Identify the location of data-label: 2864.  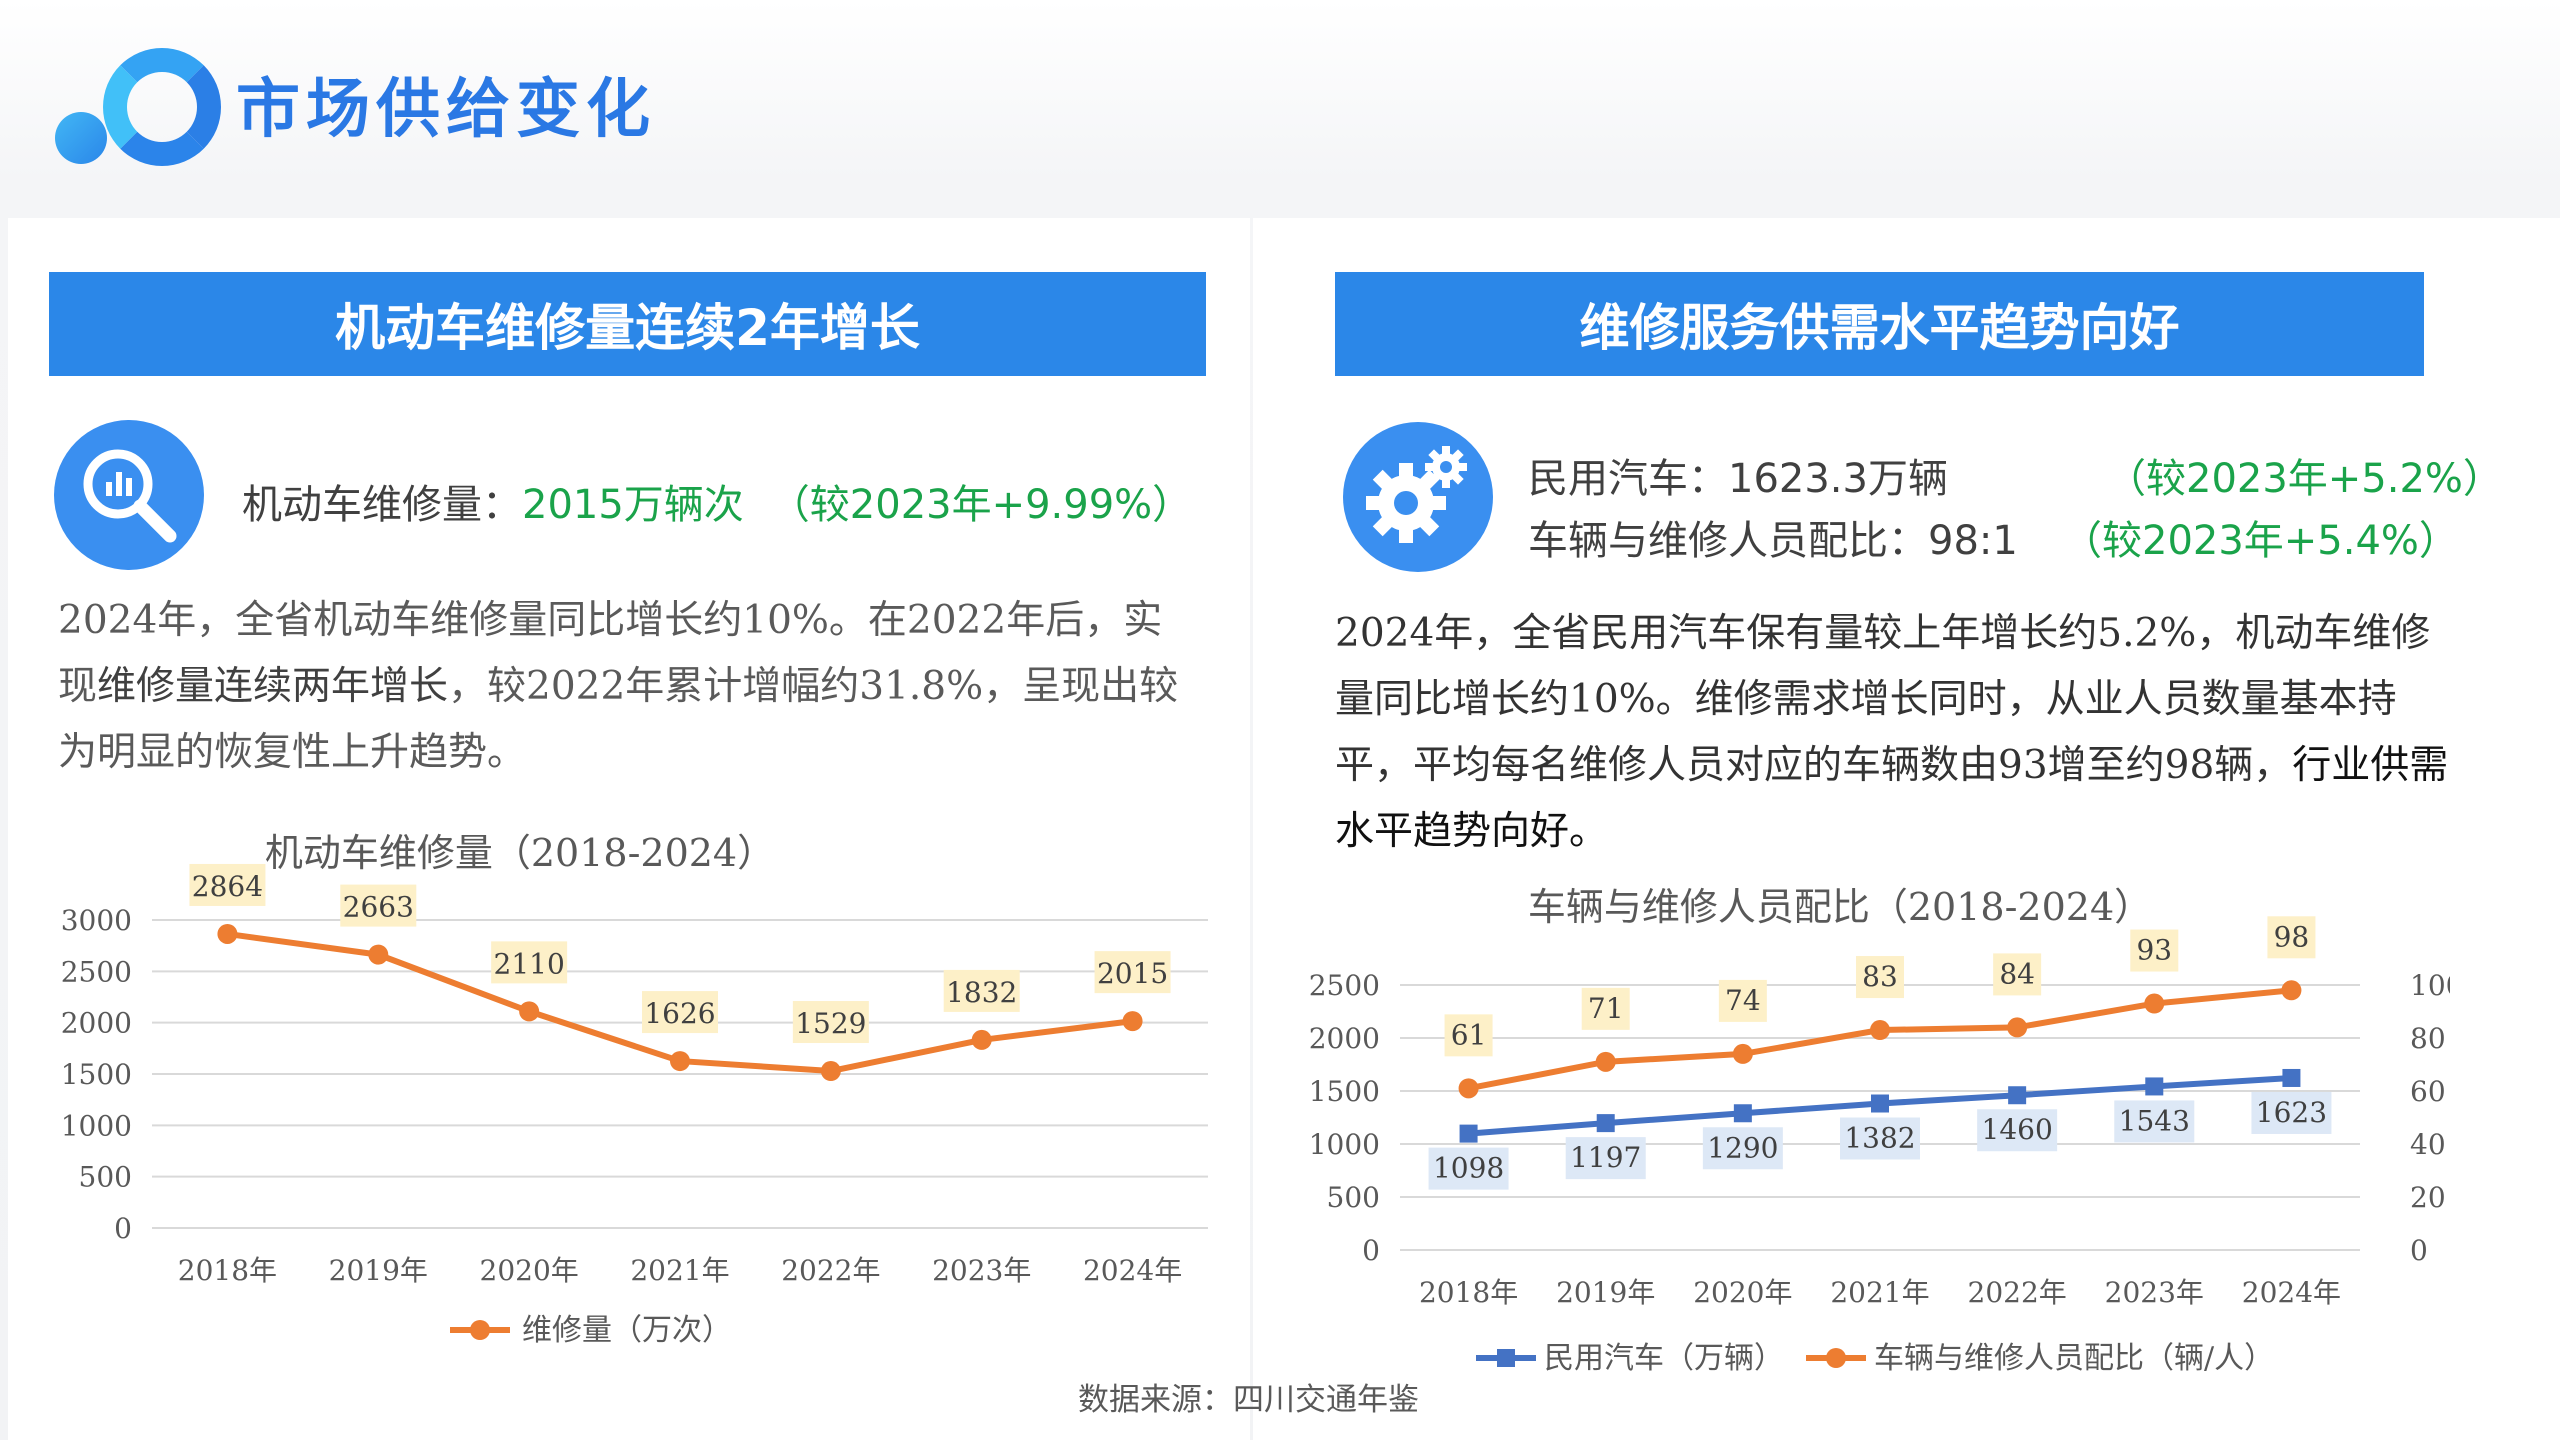
(227, 886).